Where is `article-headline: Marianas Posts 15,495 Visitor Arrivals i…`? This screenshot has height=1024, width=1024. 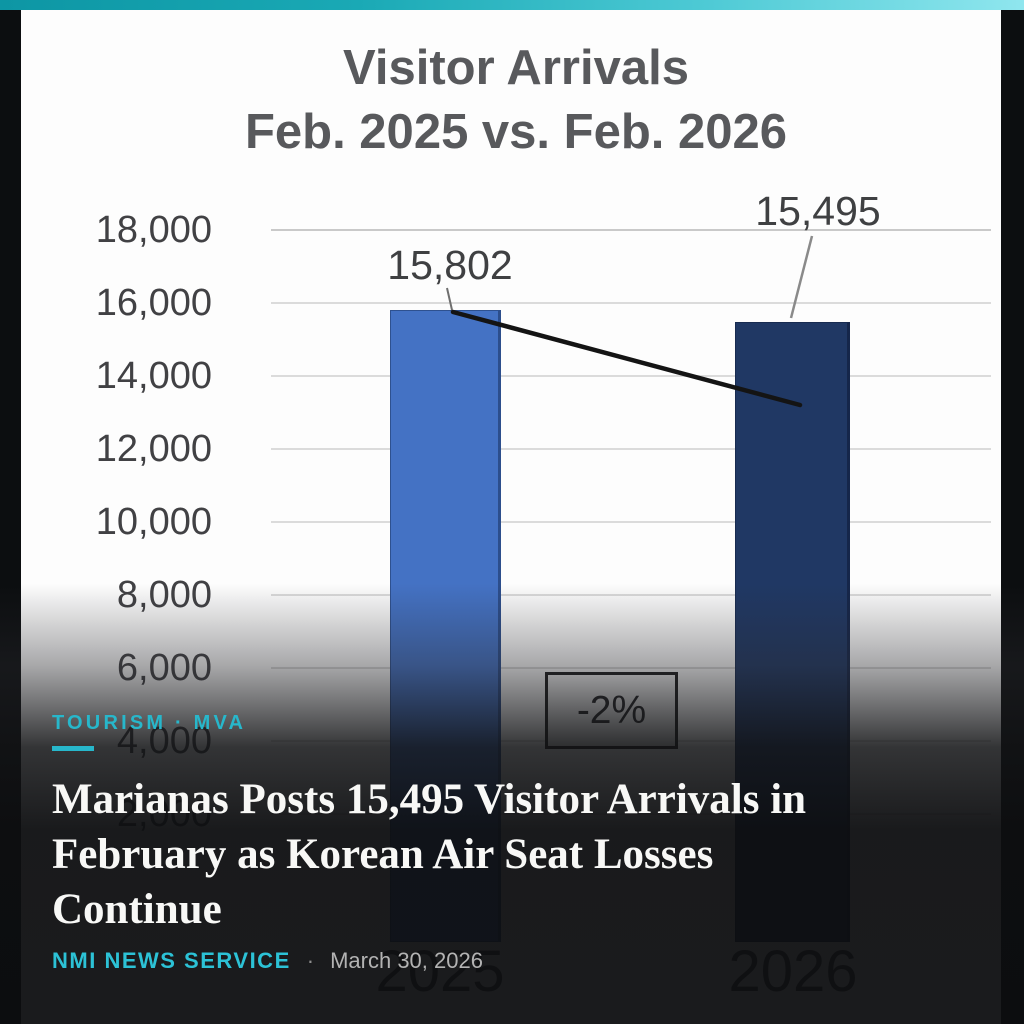
article-headline: Marianas Posts 15,495 Visitor Arrivals i… is located at coordinates (492, 854).